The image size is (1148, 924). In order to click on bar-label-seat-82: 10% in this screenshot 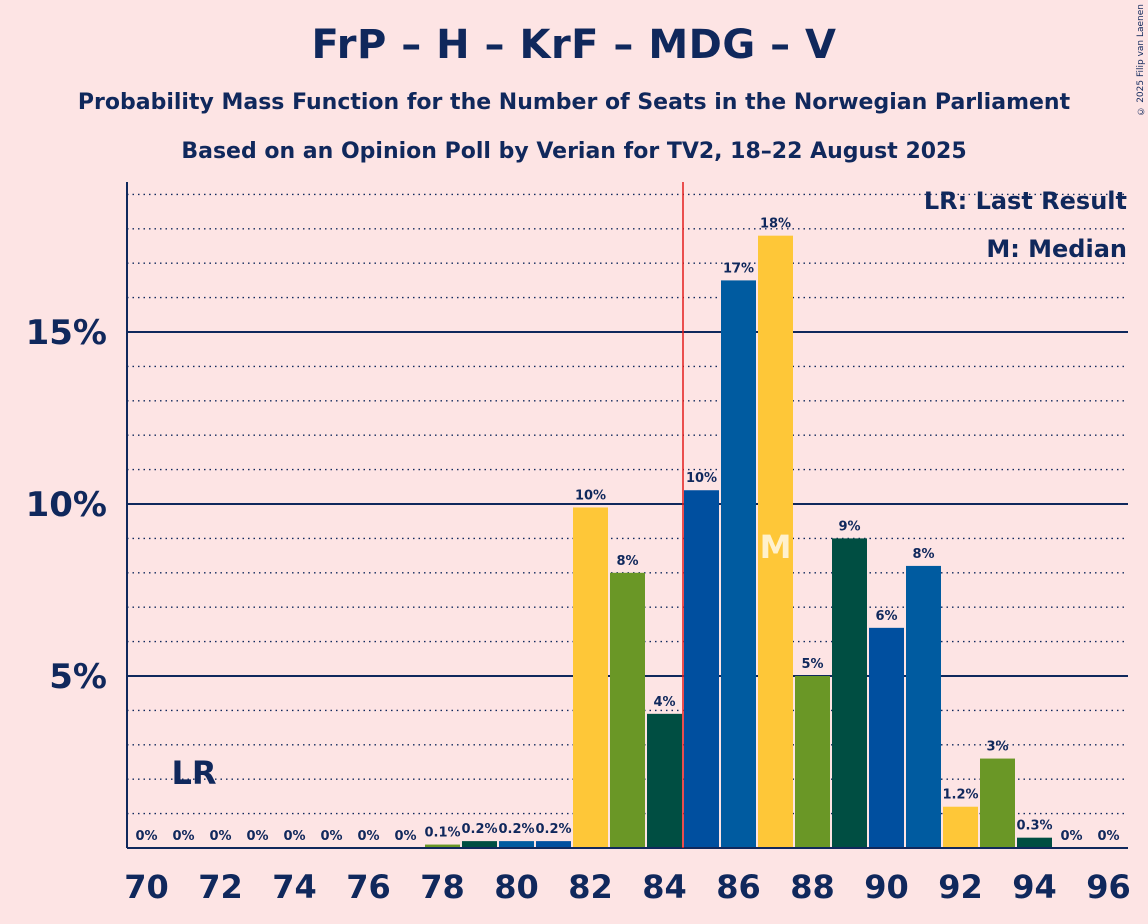, I will do `click(590, 495)`.